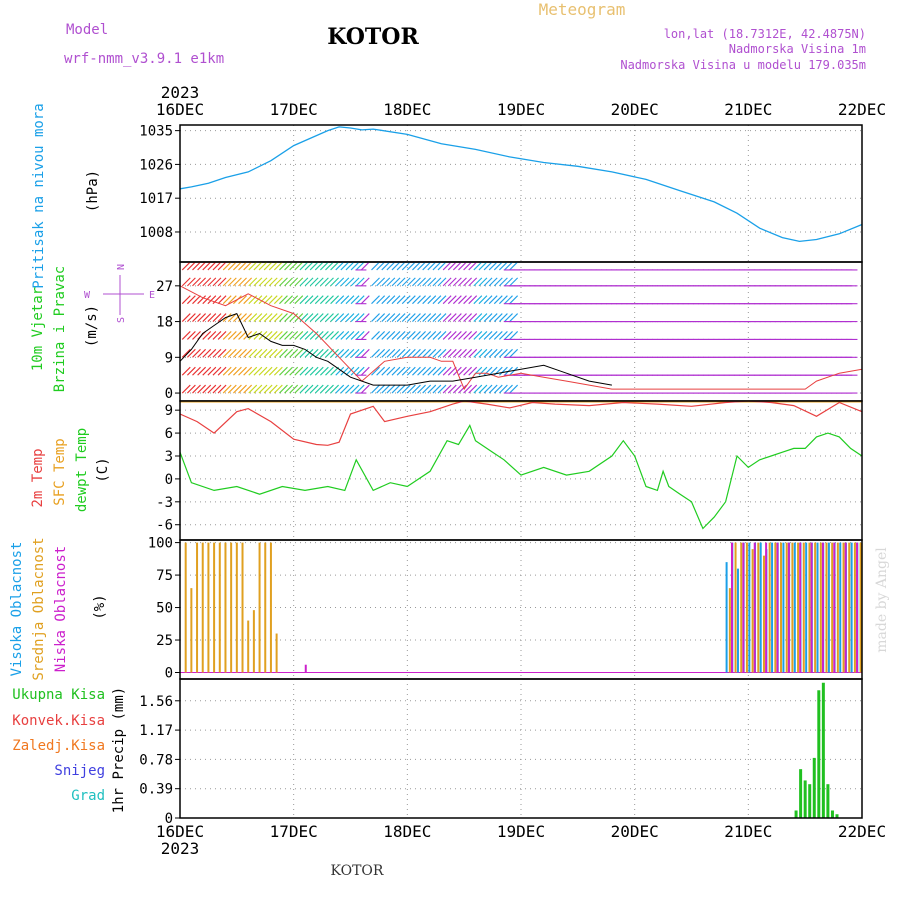 The height and width of the screenshot is (900, 900). Describe the element at coordinates (92, 326) in the screenshot. I see `wind-unit: (m/s)` at that location.